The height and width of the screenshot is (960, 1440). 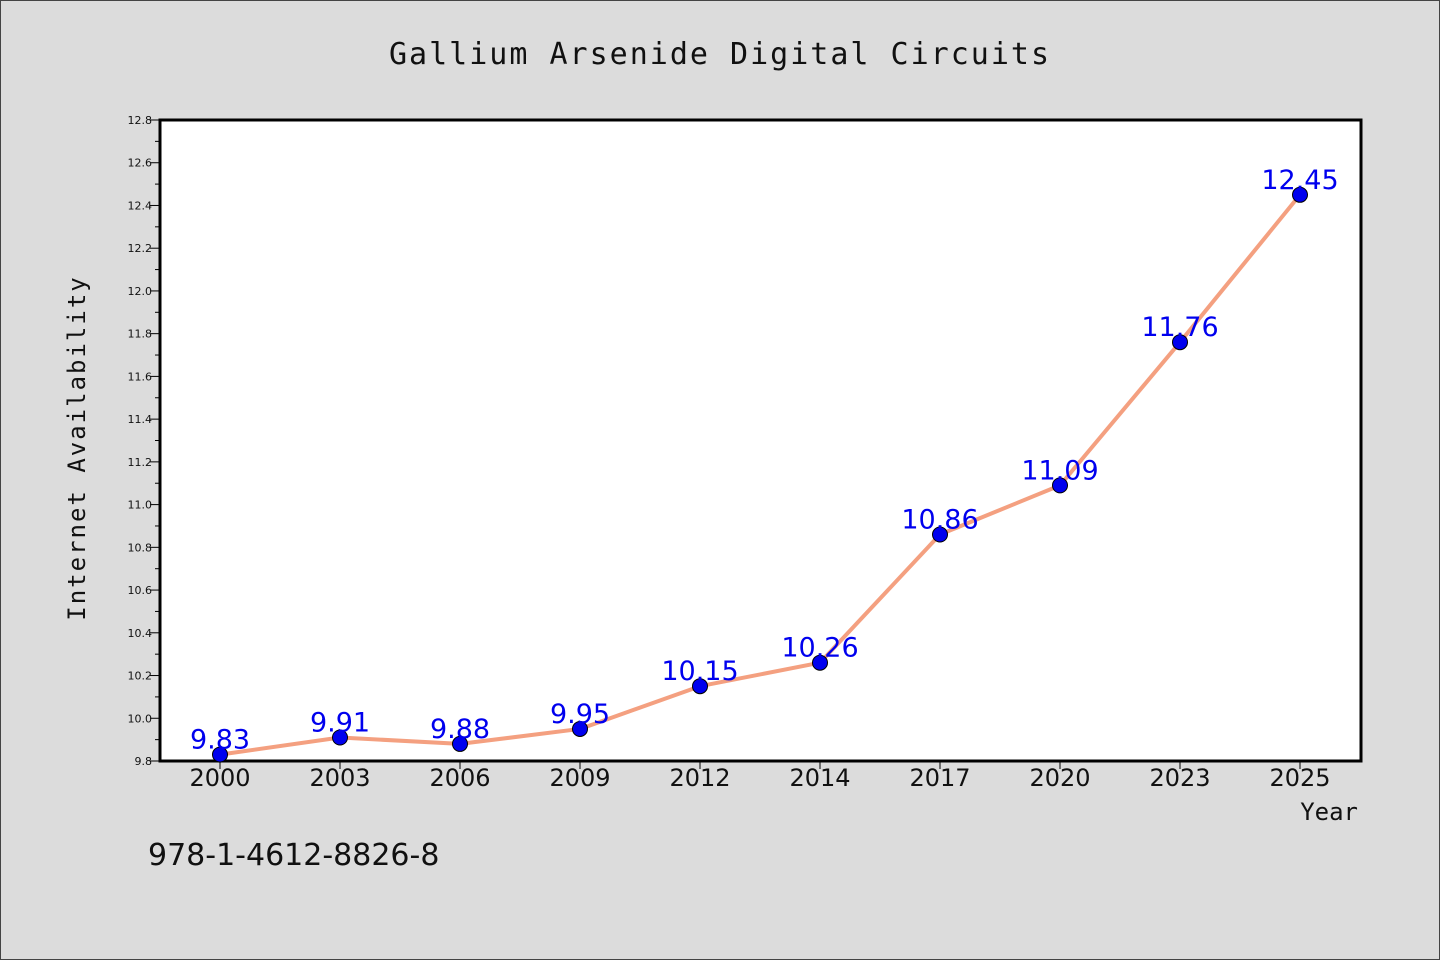 I want to click on data-label: 12.45, so click(x=1299, y=180).